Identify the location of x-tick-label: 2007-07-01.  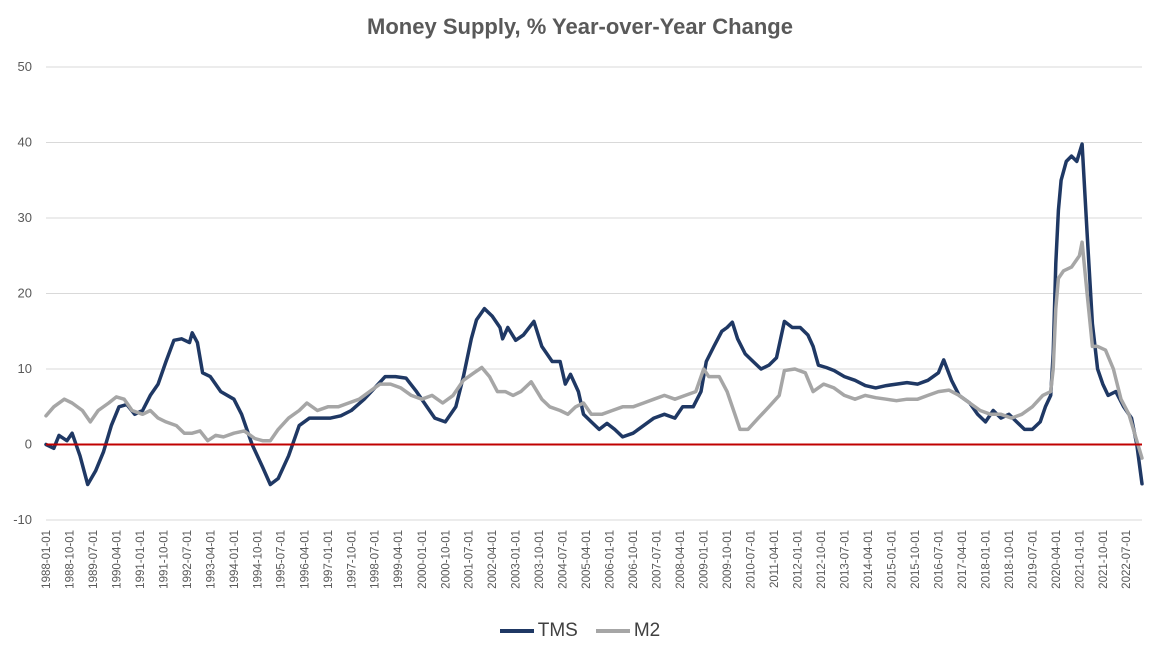
(657, 559).